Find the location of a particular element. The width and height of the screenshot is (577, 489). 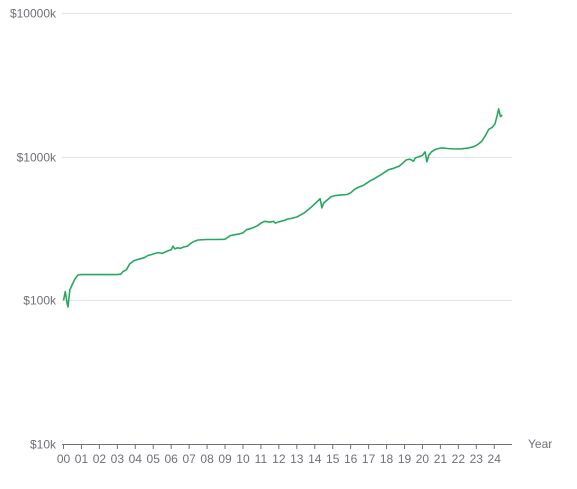

x-tick-label: 13 is located at coordinates (297, 459).